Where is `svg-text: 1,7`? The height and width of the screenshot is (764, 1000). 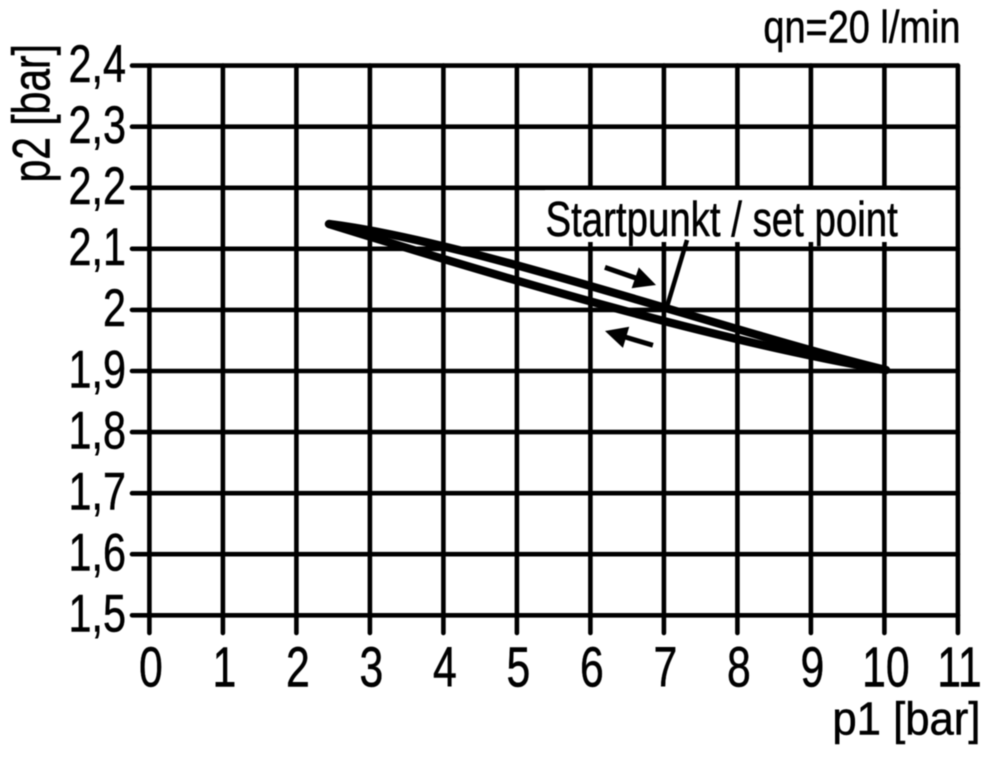 svg-text: 1,7 is located at coordinates (97, 492).